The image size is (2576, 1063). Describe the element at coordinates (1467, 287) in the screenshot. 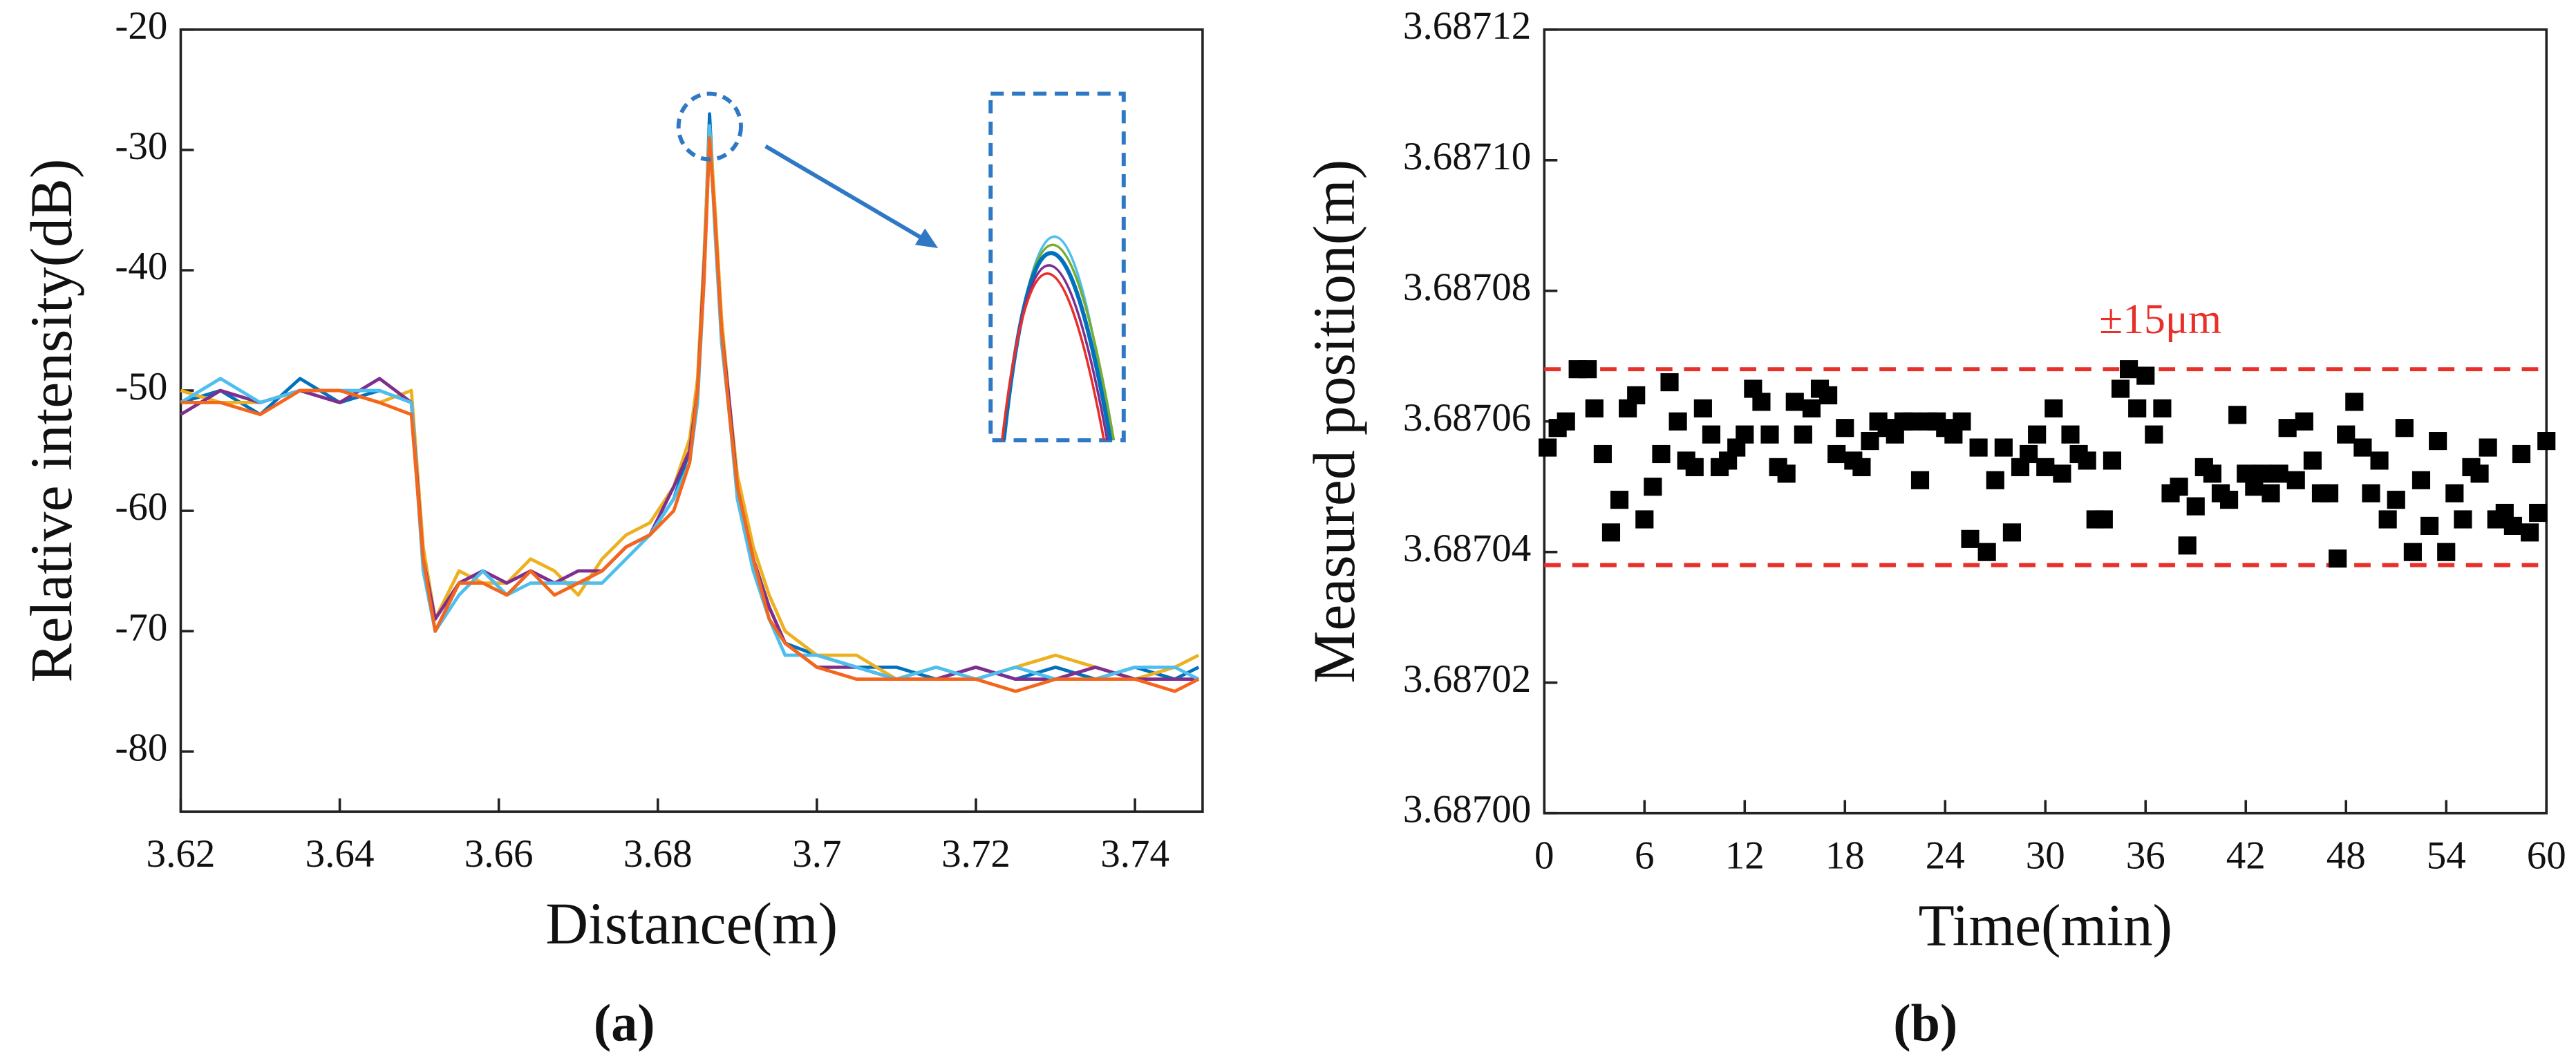

I see `y-tick-label: 3.68708` at that location.